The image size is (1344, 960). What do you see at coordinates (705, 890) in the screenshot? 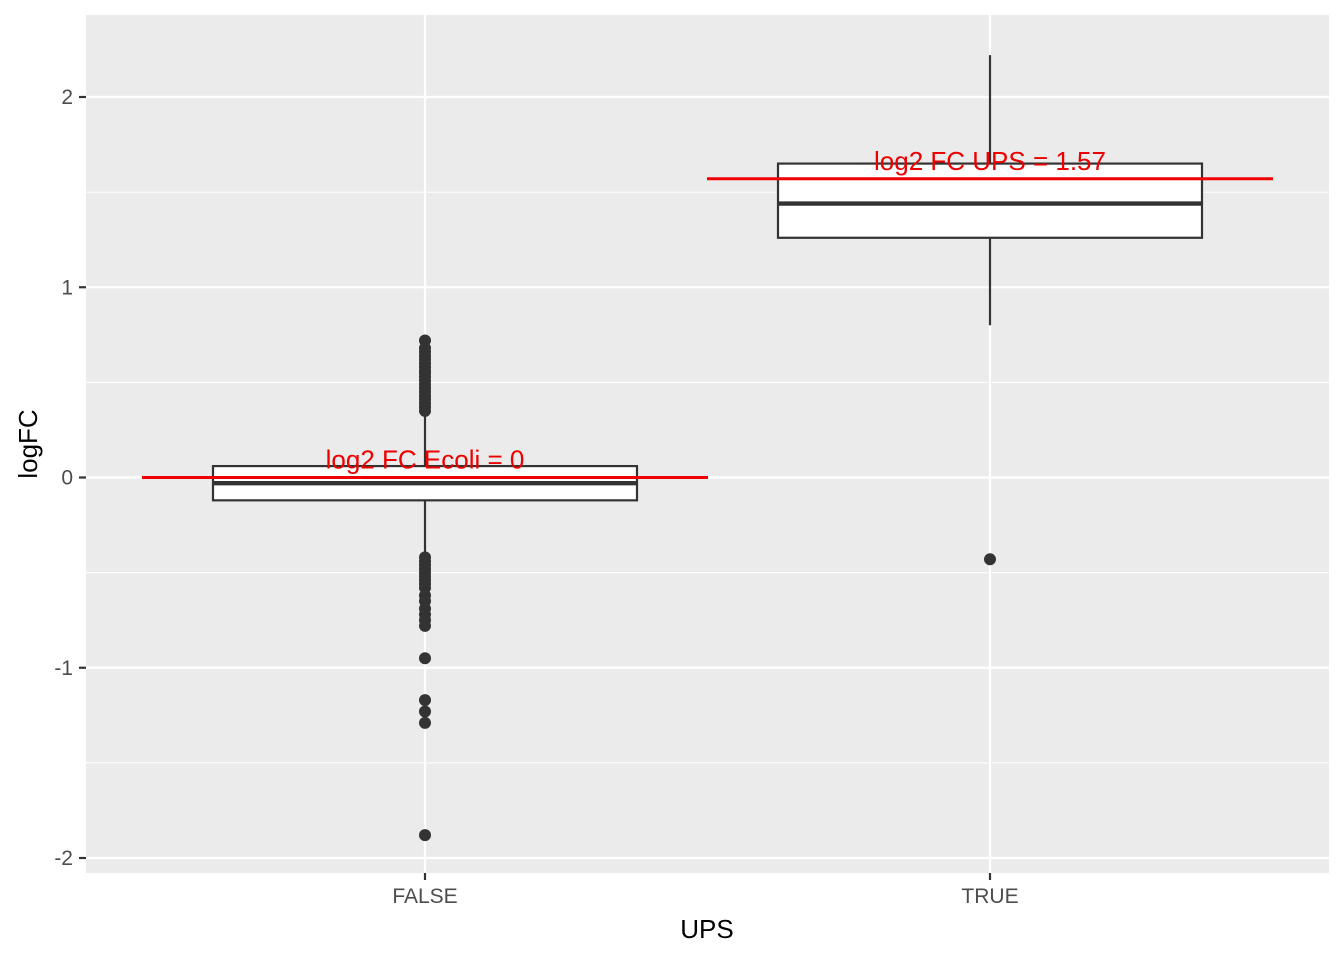
I see `x-axis: FALSE TRUE` at bounding box center [705, 890].